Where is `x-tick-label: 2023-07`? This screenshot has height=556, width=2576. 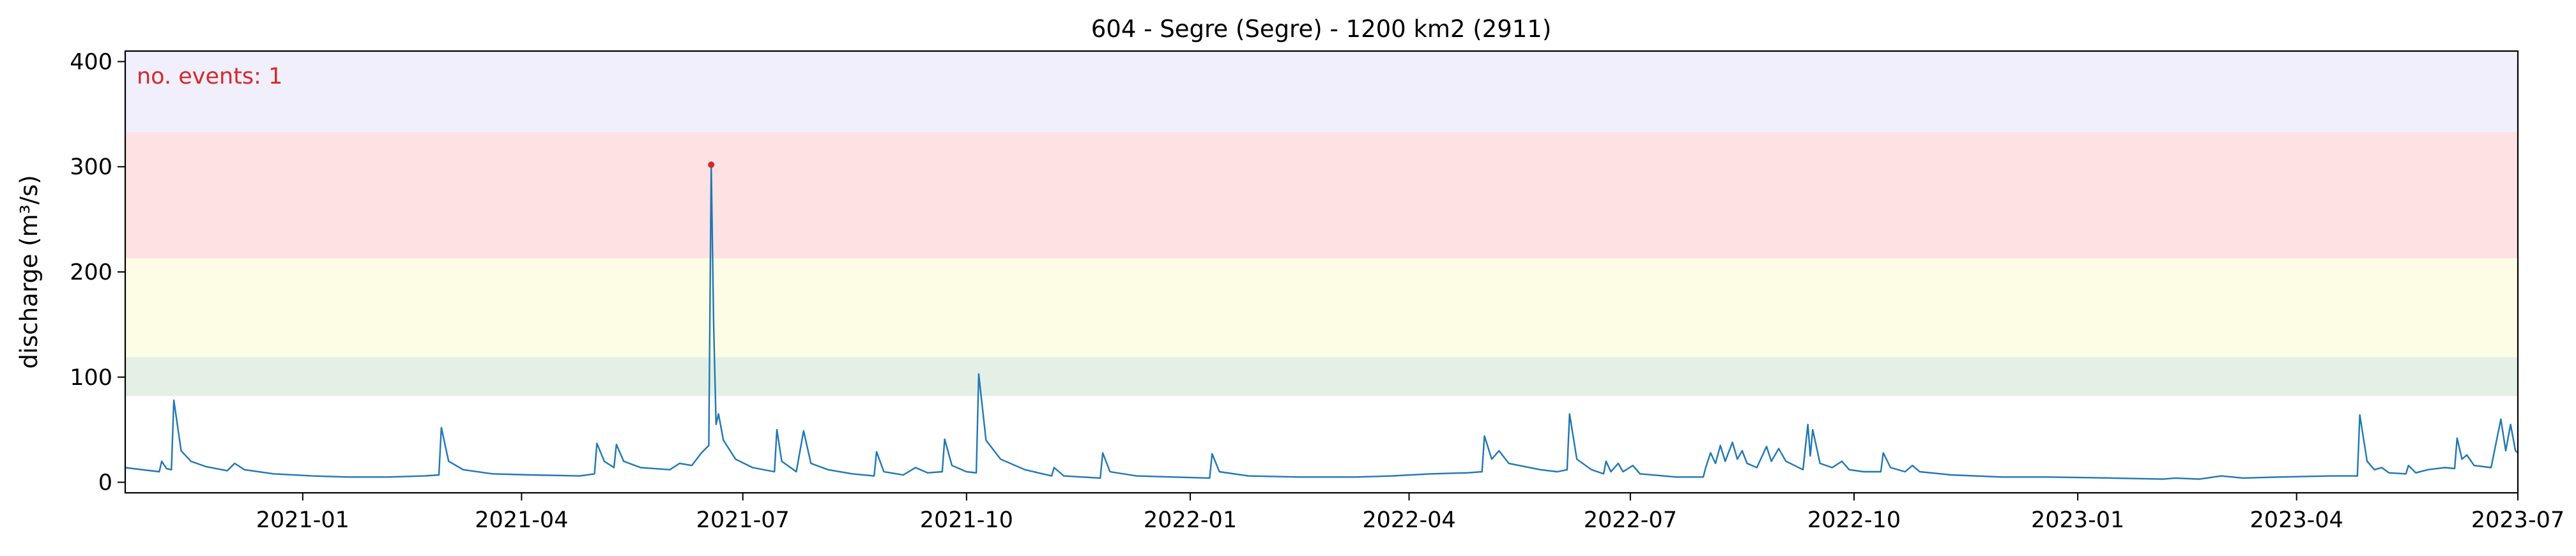 x-tick-label: 2023-07 is located at coordinates (2517, 520).